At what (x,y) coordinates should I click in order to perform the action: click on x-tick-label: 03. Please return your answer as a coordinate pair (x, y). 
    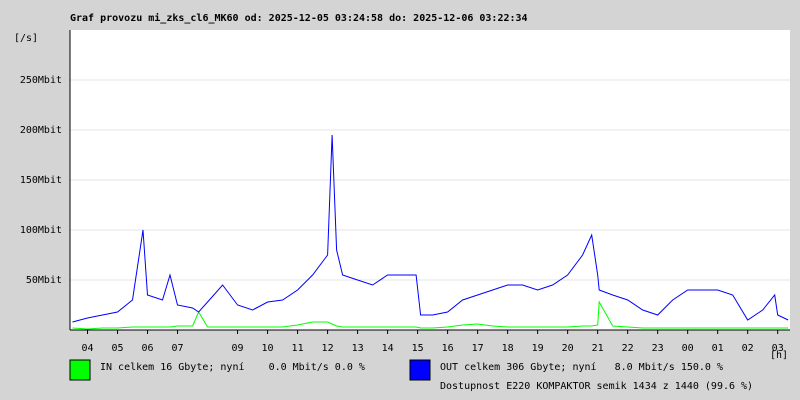
    Looking at the image, I should click on (778, 348).